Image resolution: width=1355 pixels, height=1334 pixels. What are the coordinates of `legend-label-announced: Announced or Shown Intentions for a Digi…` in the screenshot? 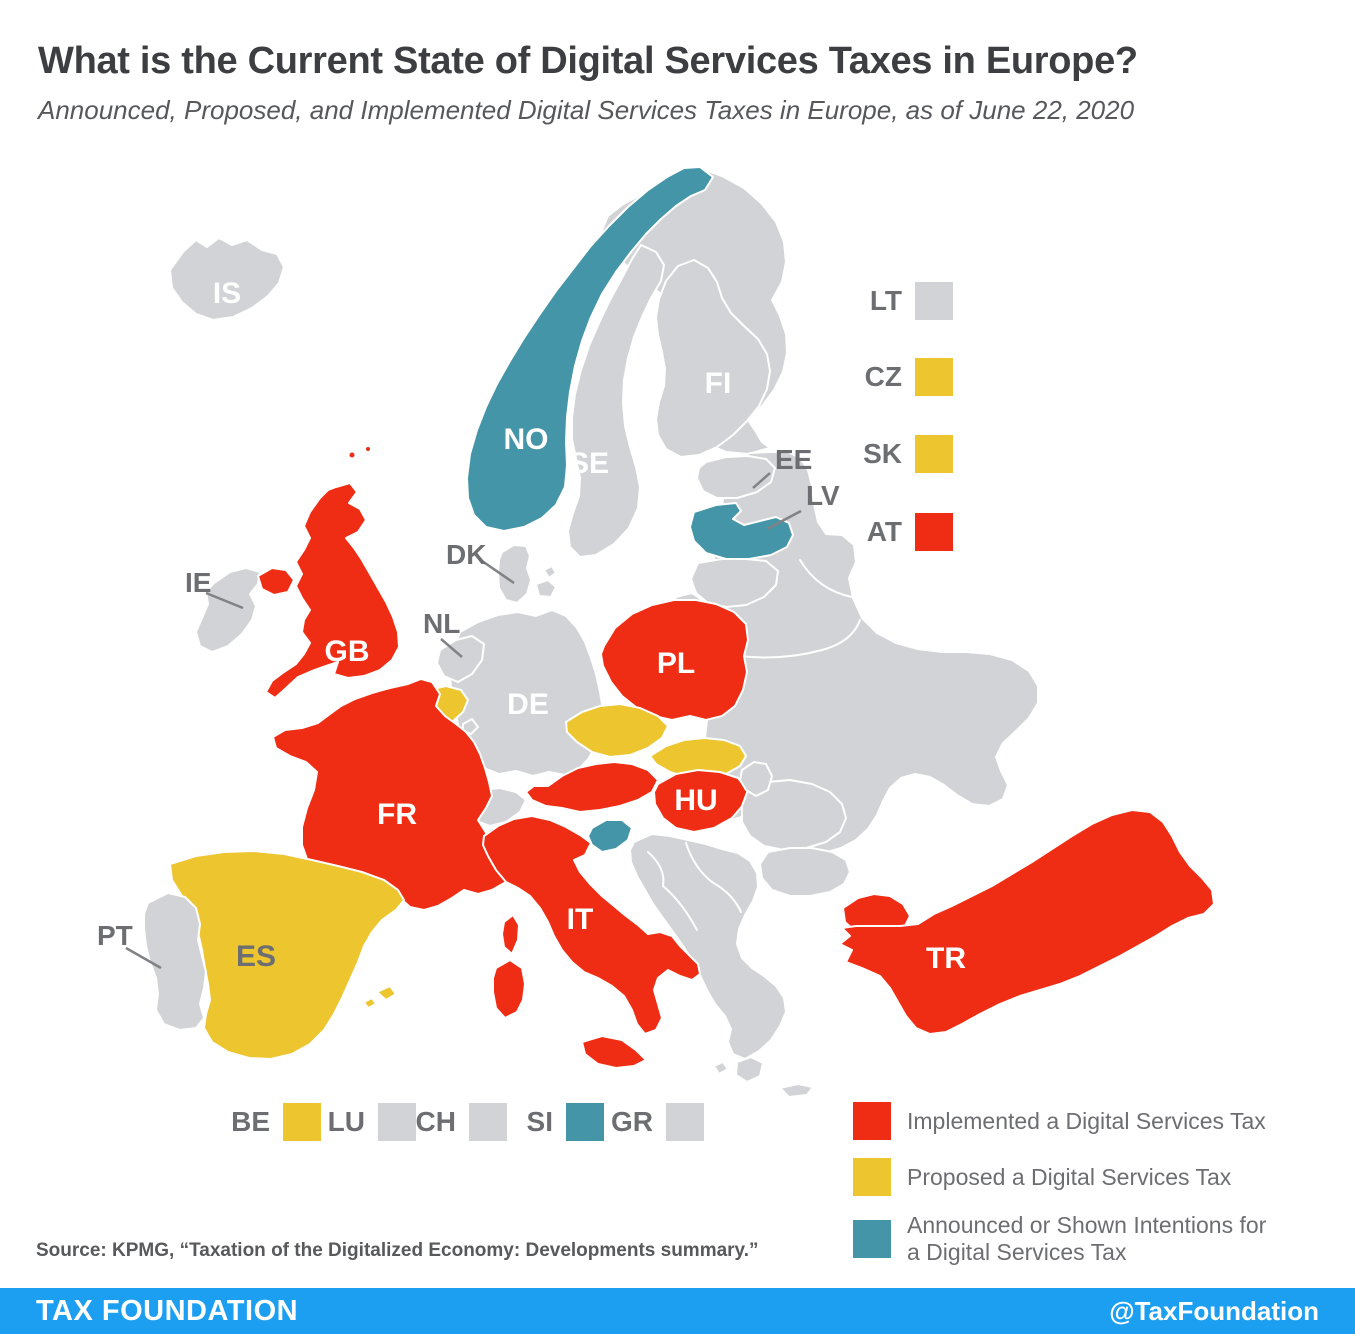 It's located at (1087, 1238).